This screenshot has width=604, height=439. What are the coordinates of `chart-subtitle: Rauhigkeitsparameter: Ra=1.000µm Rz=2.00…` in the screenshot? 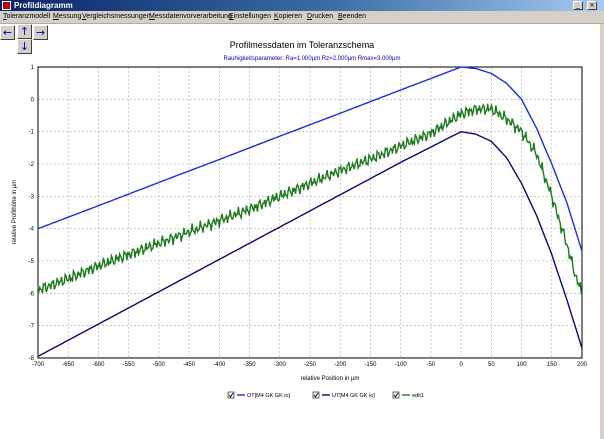 It's located at (312, 59).